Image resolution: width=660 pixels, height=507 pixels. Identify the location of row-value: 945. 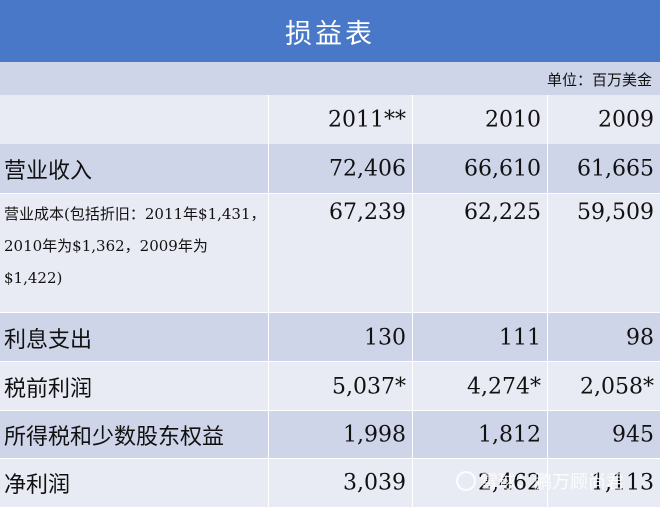
(633, 435).